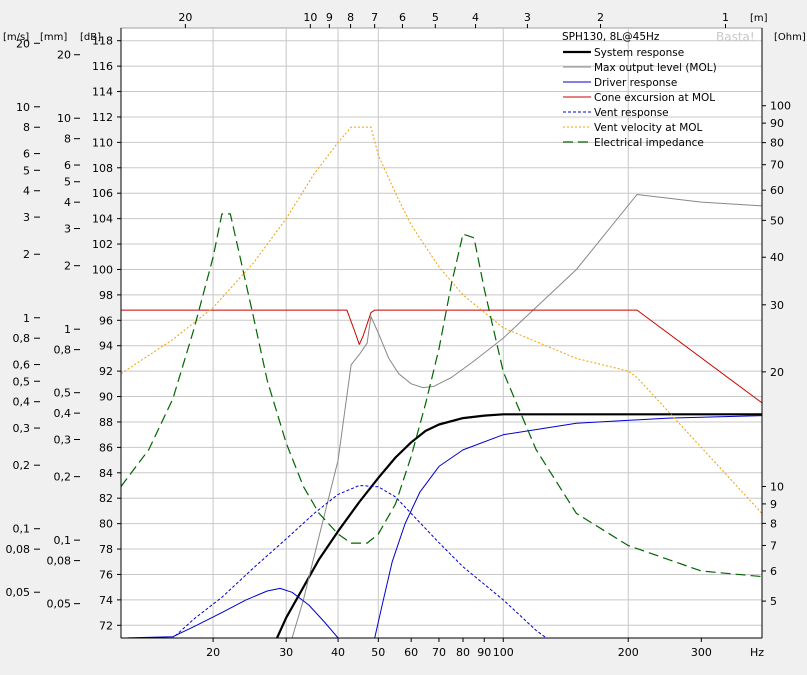 The image size is (807, 675). Describe the element at coordinates (106, 447) in the screenshot. I see `spl-tick-label: 86` at that location.